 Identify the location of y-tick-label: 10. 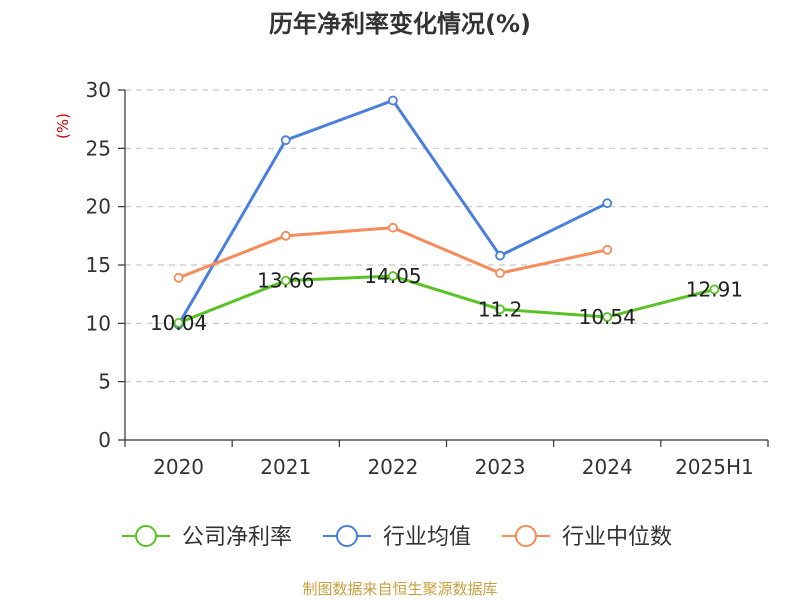
(98, 323).